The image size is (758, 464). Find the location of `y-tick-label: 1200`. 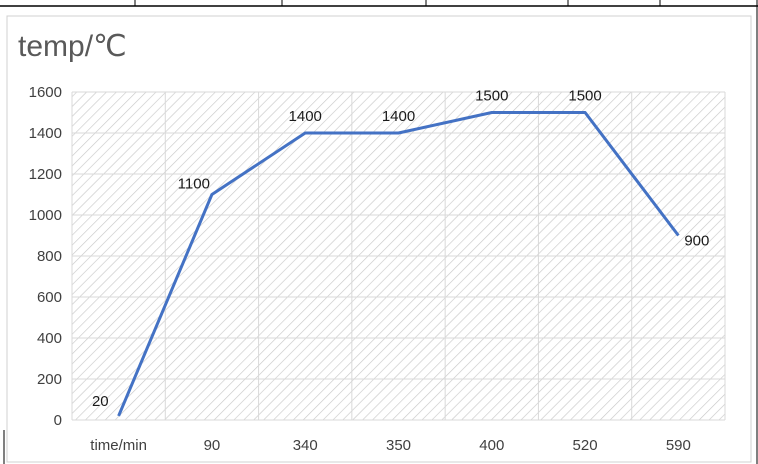

y-tick-label: 1200 is located at coordinates (45, 174).